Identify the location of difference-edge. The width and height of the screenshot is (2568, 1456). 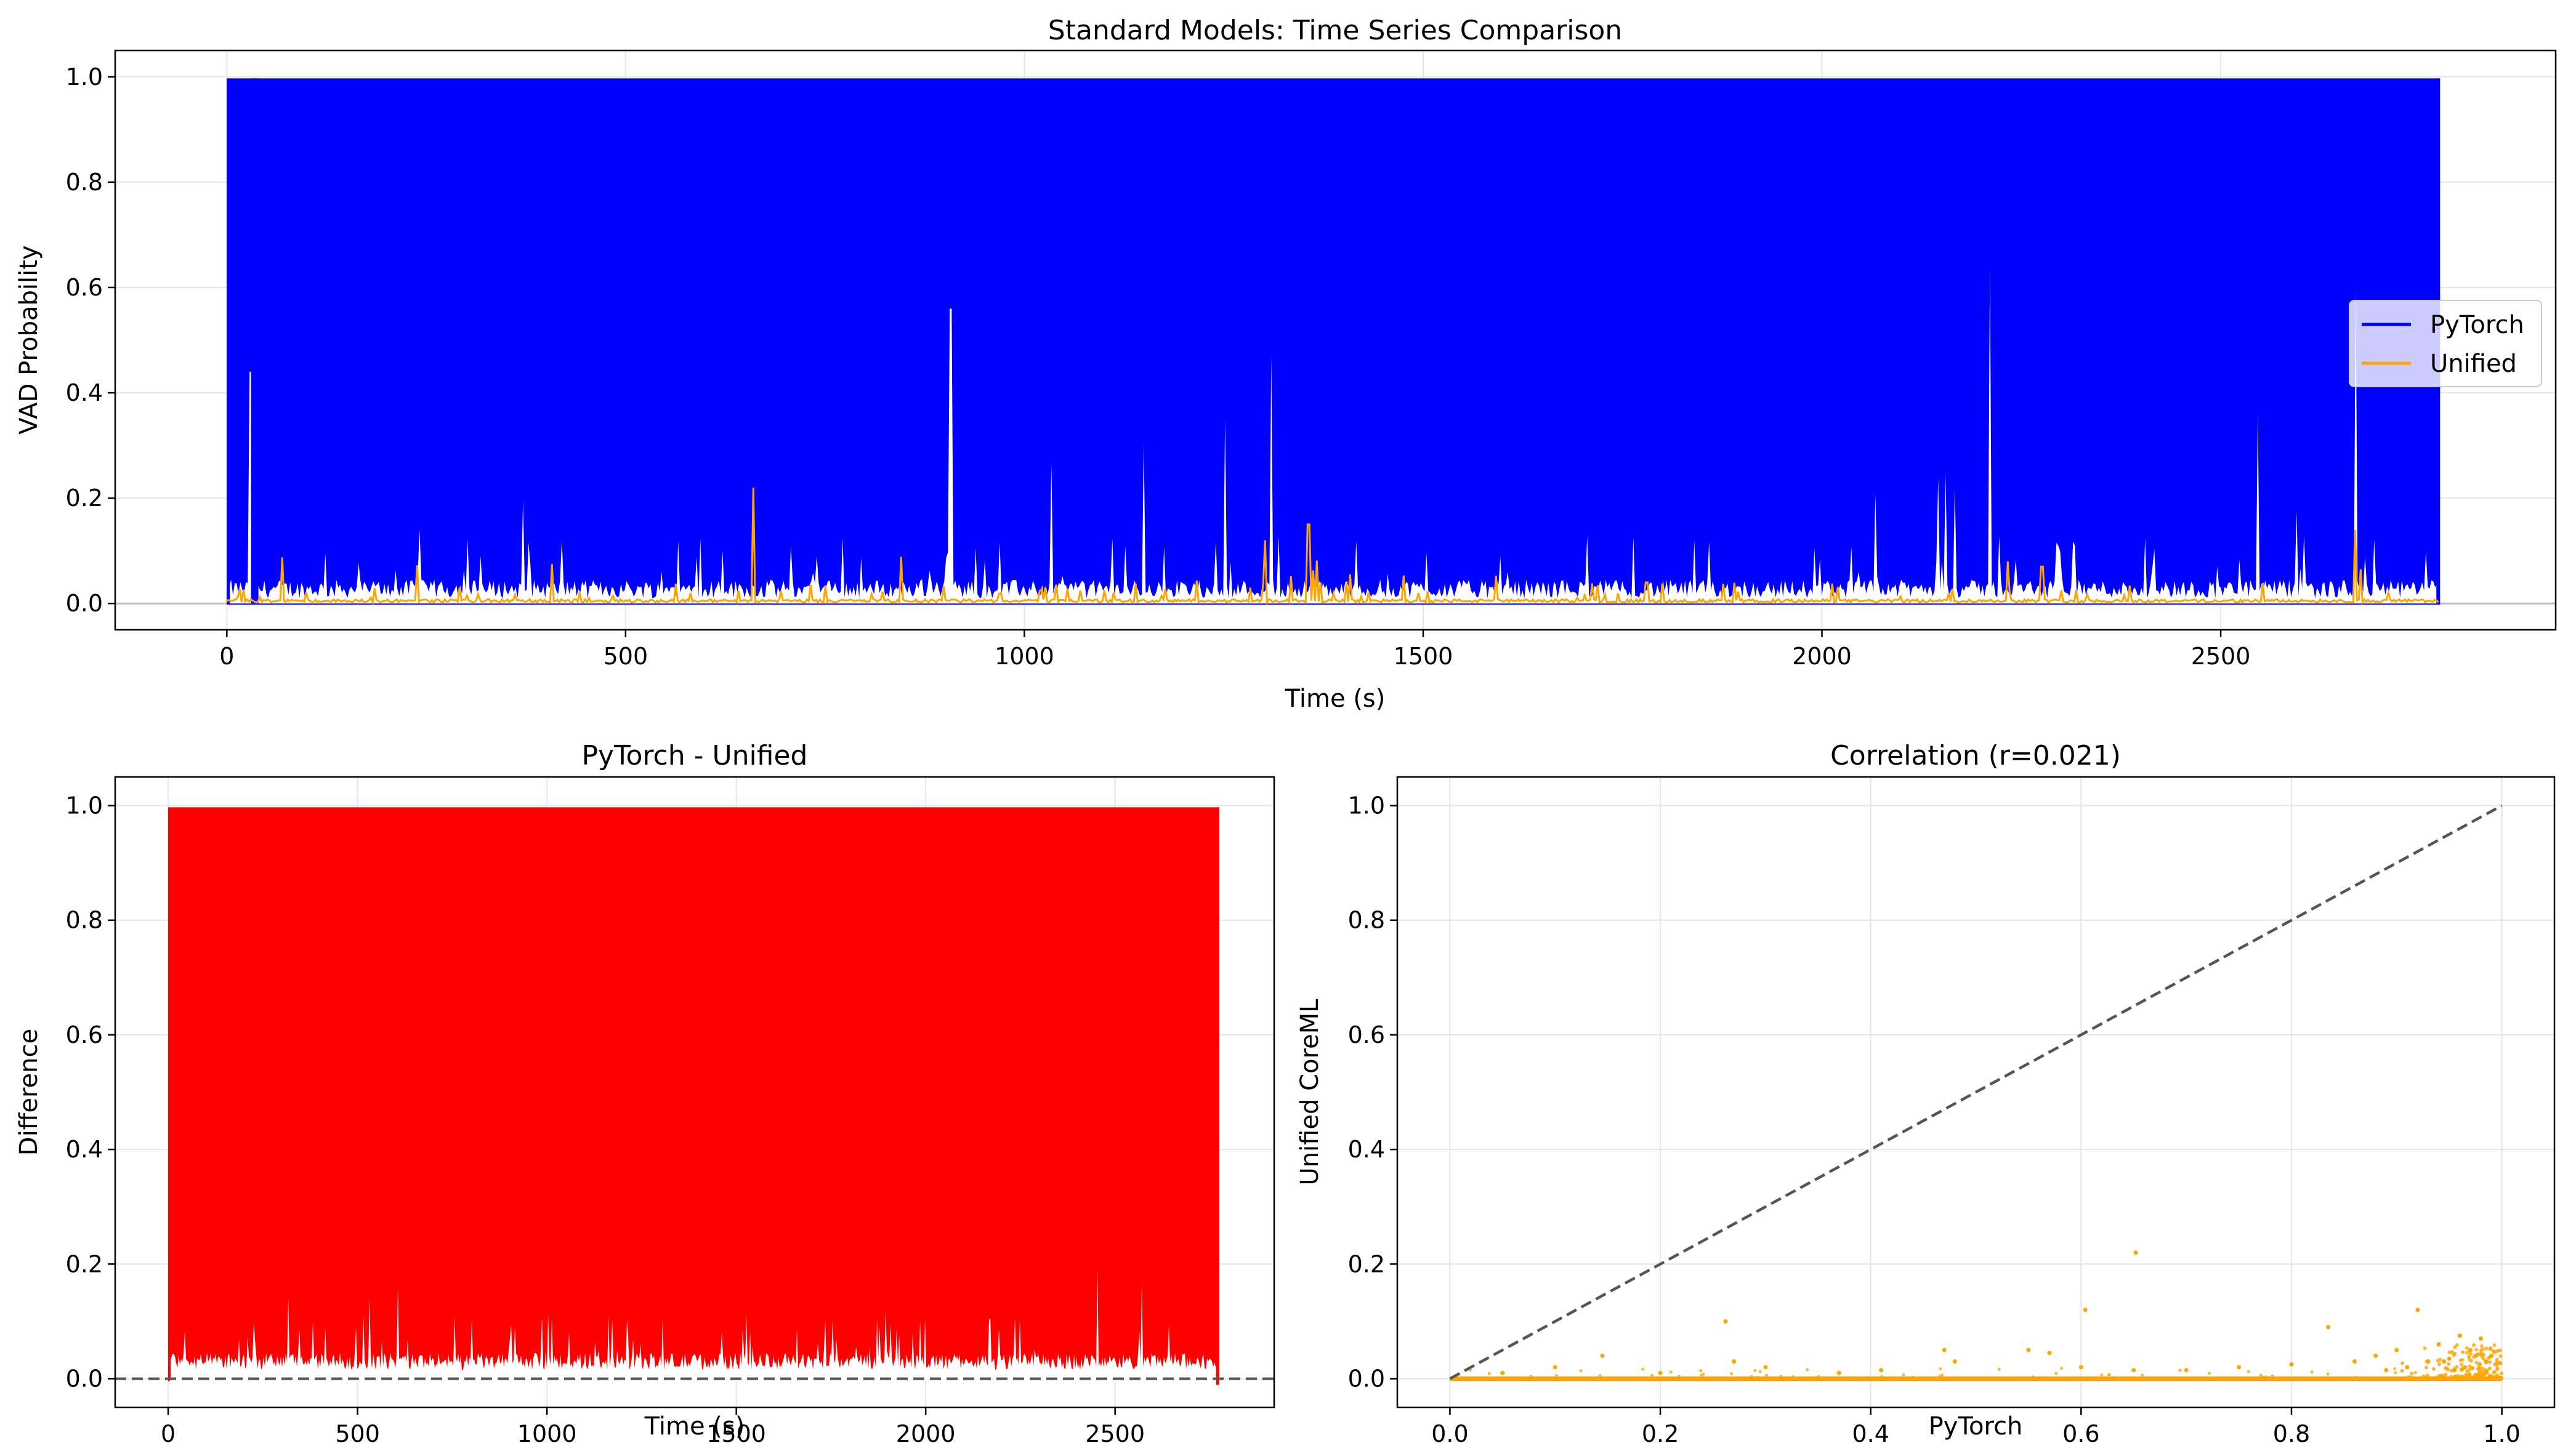
(1217, 1096).